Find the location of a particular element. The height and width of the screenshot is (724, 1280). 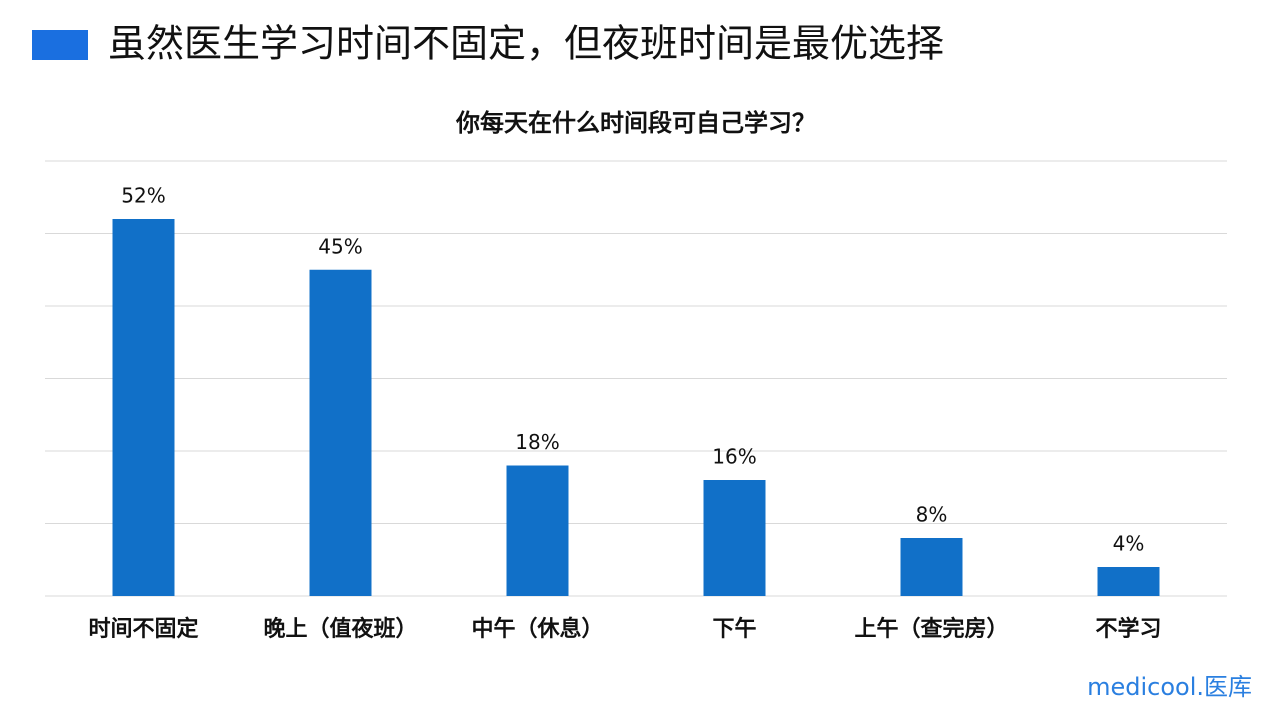

value-label: 8% is located at coordinates (932, 515).